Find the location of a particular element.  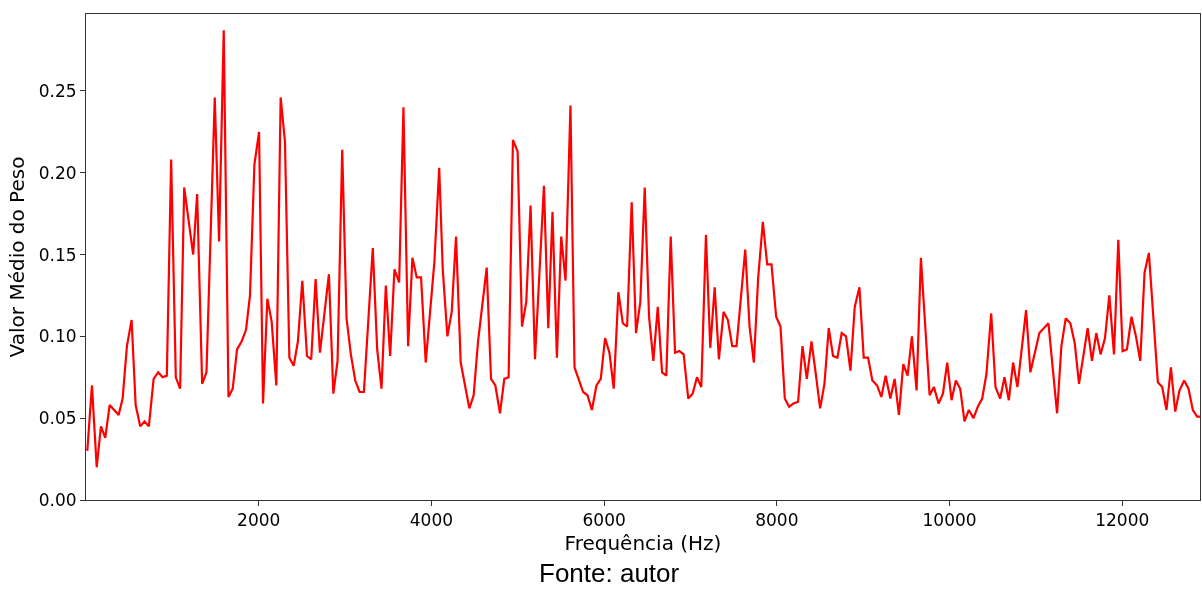

x-axis-title: Frequência (Hz) is located at coordinates (643, 542).